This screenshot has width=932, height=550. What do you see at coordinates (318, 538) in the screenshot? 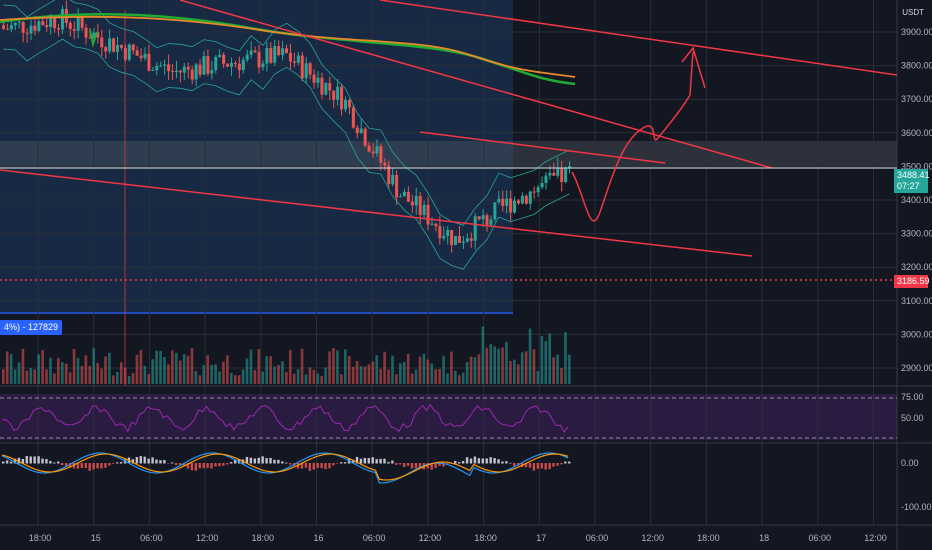
I see `time-tick-label: 16` at bounding box center [318, 538].